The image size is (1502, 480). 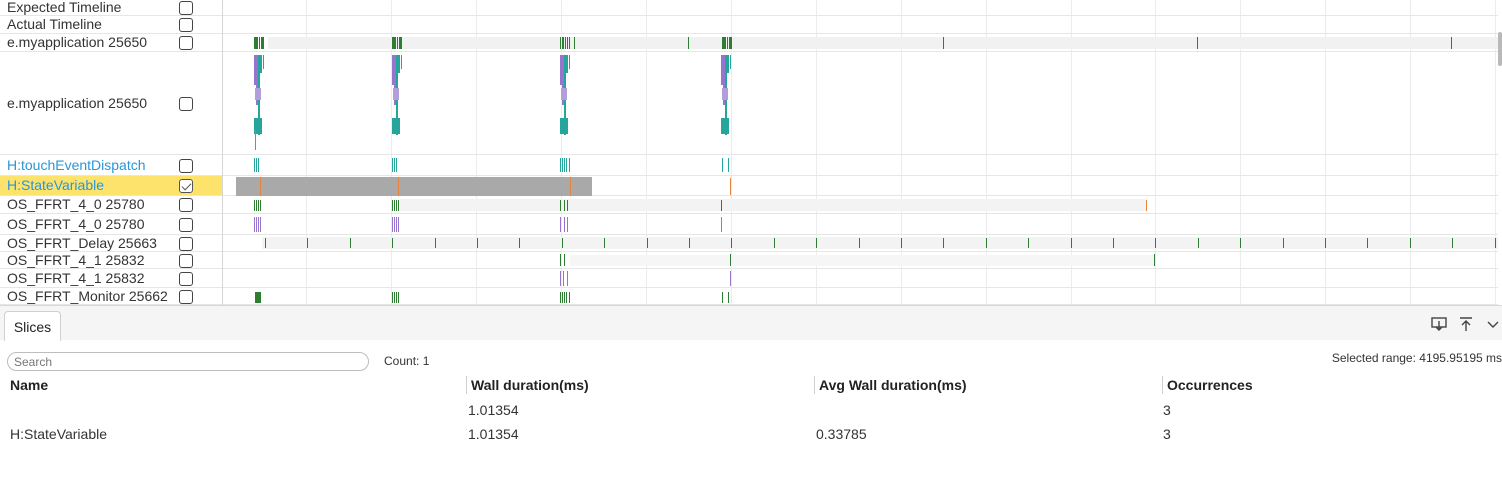 What do you see at coordinates (29, 385) in the screenshot?
I see `column-header-name: Name` at bounding box center [29, 385].